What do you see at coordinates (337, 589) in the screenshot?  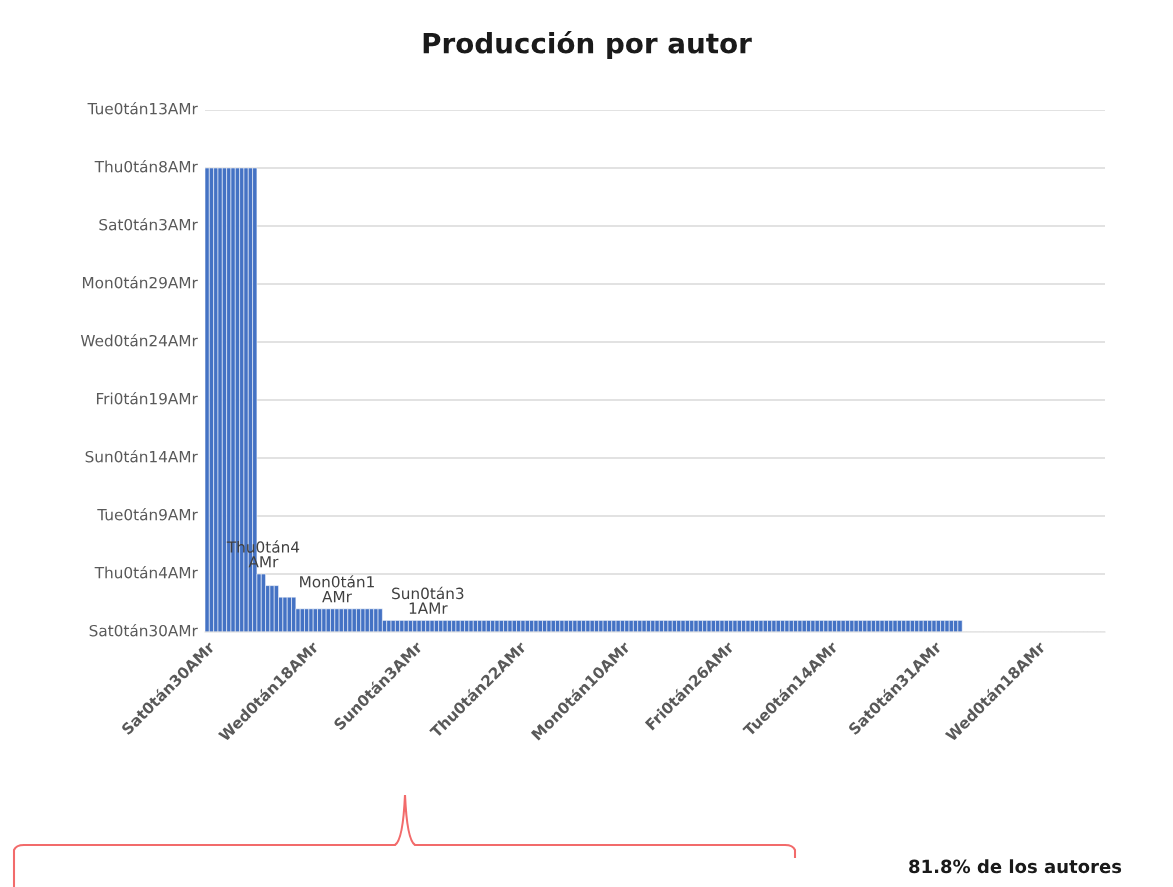 I see `data-label: Mon0tán1 AMr` at bounding box center [337, 589].